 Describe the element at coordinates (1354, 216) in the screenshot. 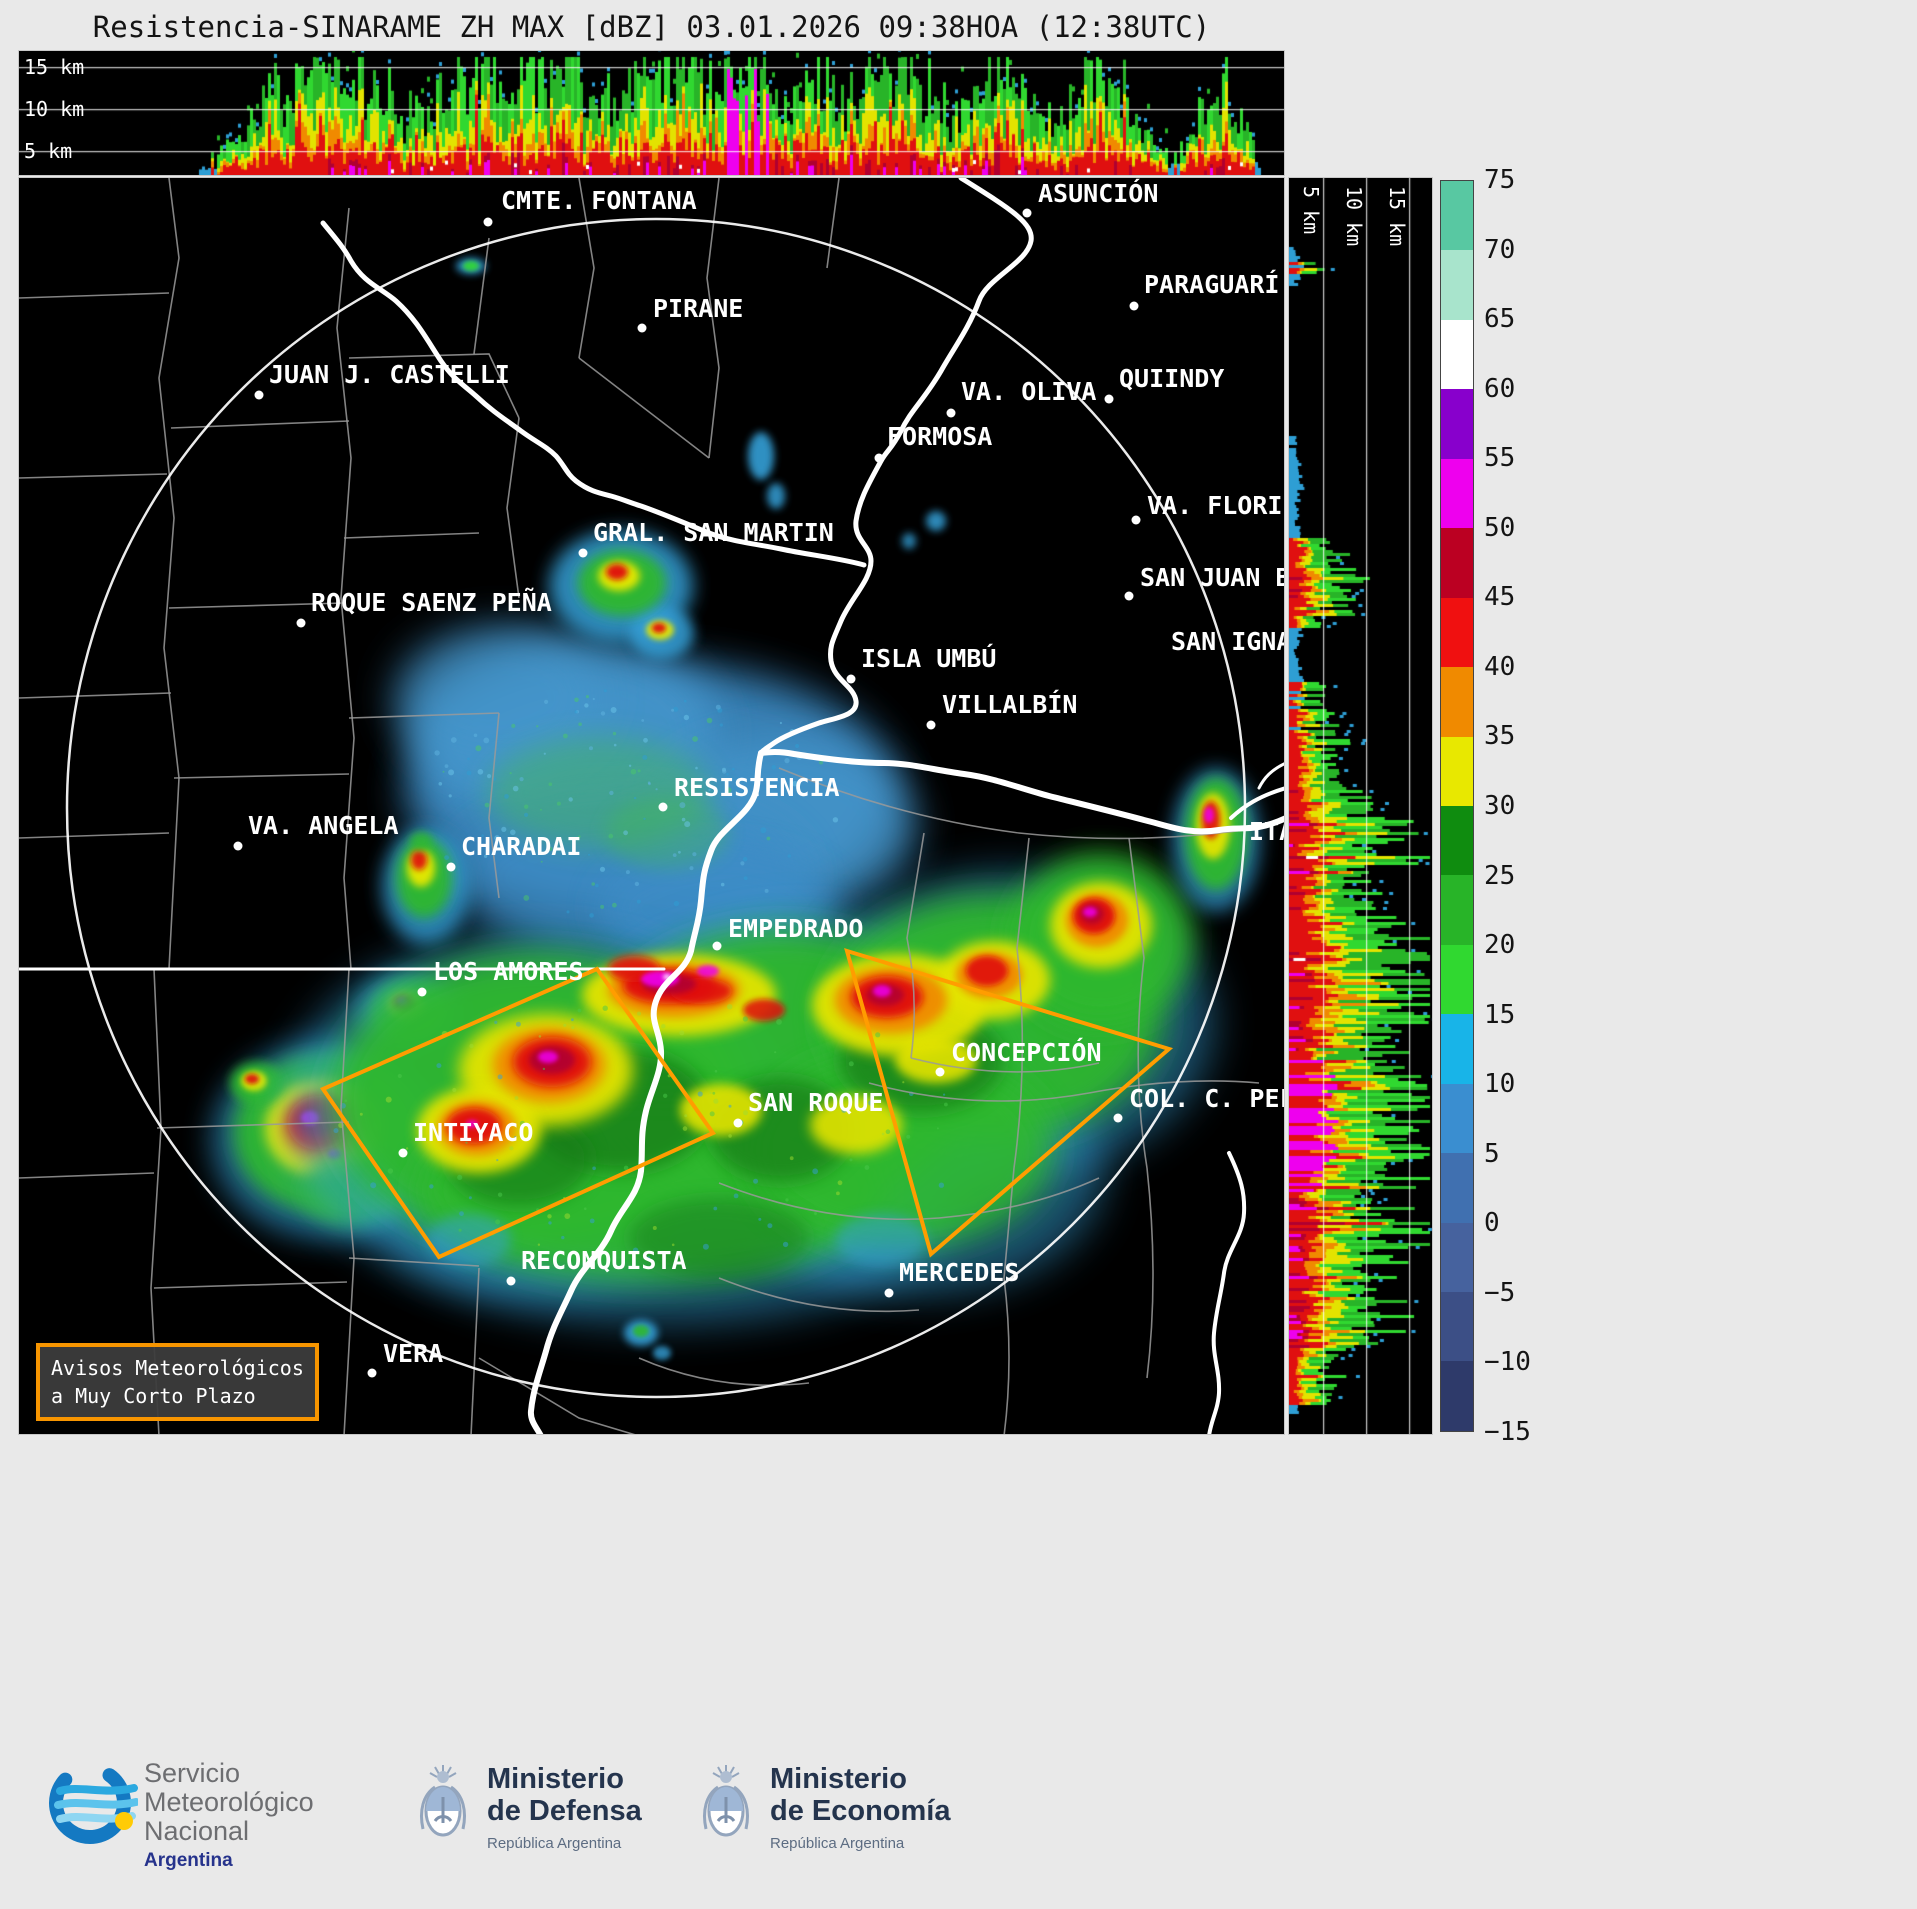

I see `right-axis-label-10km: 10 km` at that location.